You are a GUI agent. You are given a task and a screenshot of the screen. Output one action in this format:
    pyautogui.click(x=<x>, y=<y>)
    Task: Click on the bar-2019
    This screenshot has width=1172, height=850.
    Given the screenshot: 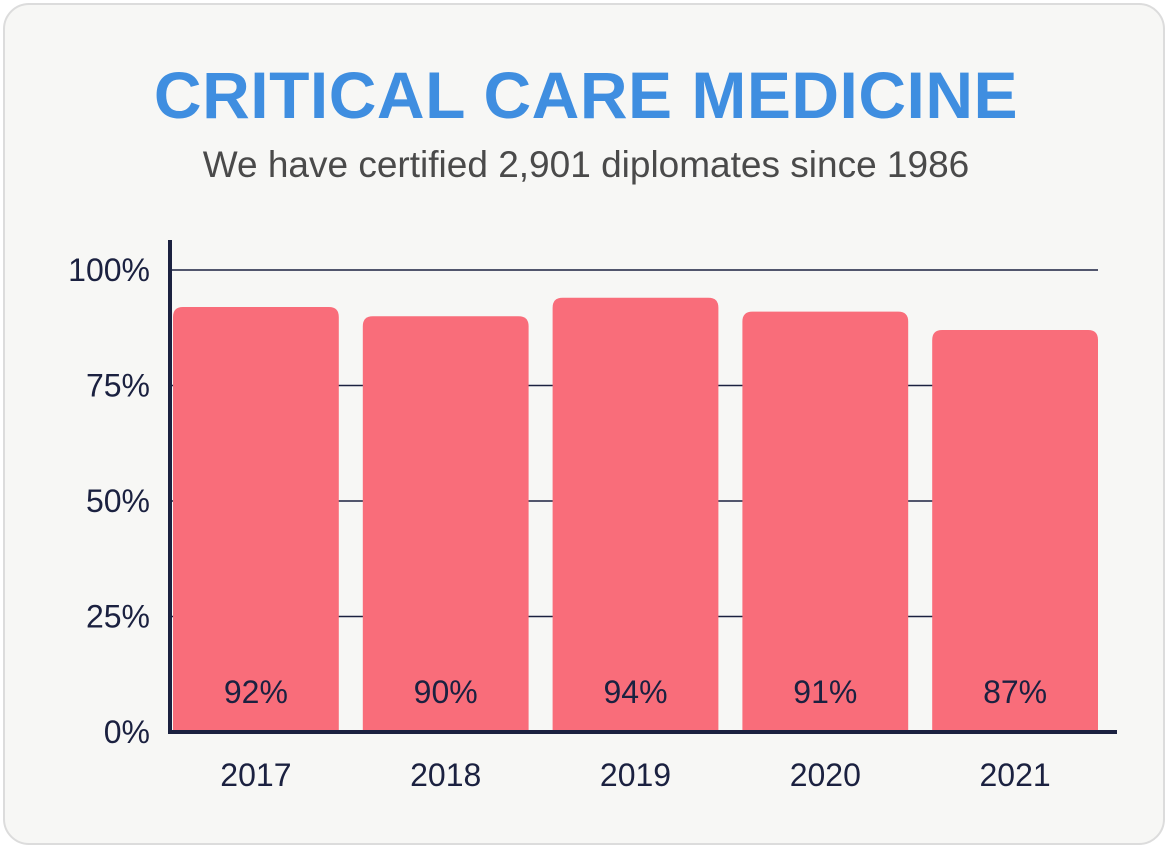 What is the action you would take?
    pyautogui.click(x=635, y=514)
    